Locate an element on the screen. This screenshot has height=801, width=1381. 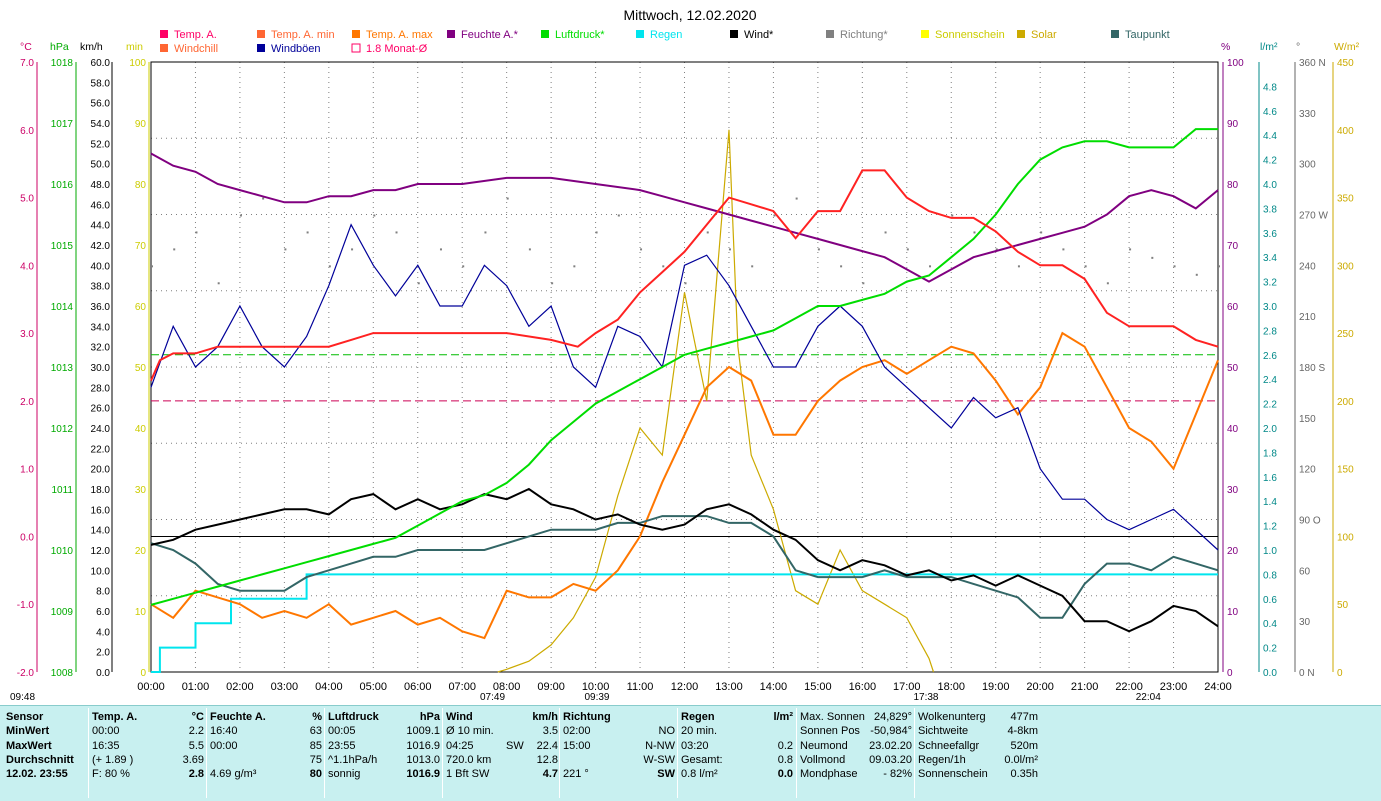
axis-unit-direction: ° is located at coordinates (1298, 47).